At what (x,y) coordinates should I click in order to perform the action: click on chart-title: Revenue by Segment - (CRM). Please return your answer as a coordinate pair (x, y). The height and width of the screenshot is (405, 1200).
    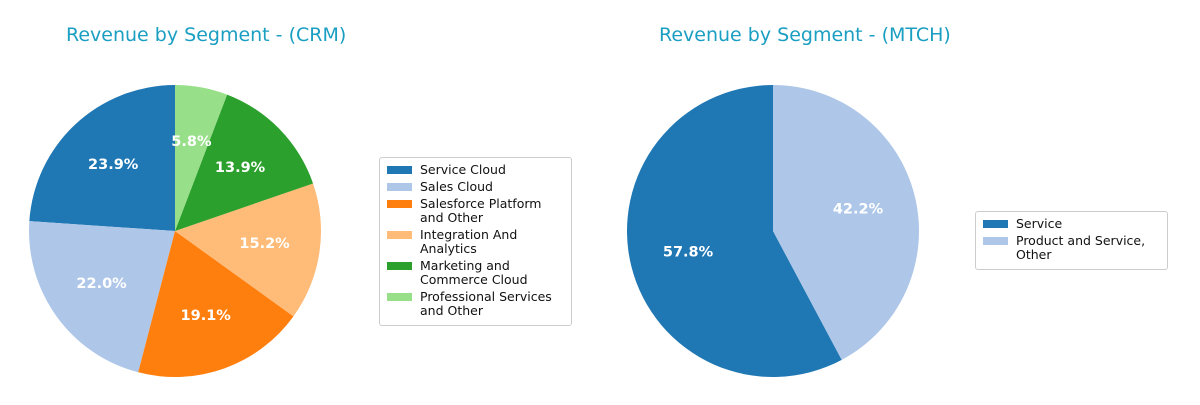
    Looking at the image, I should click on (206, 35).